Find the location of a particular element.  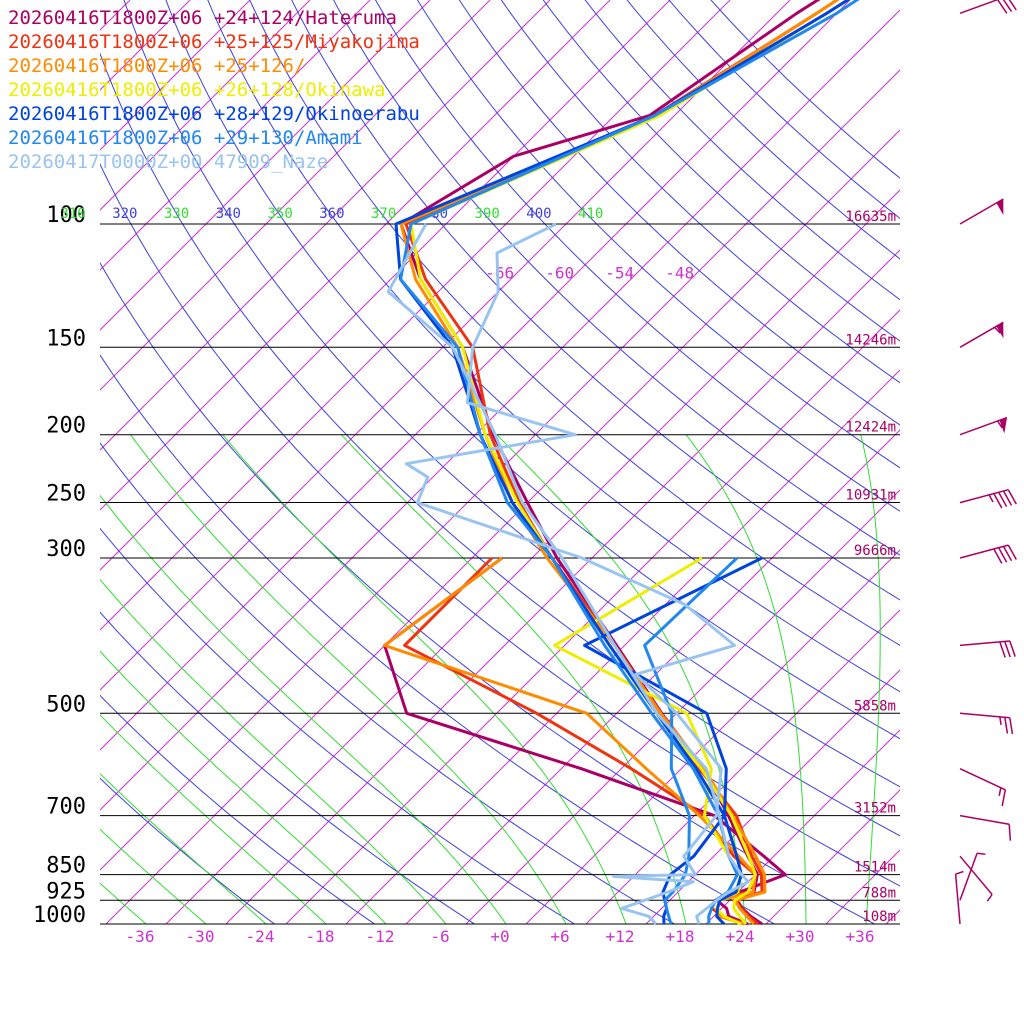

theta-label: 370 is located at coordinates (383, 214).